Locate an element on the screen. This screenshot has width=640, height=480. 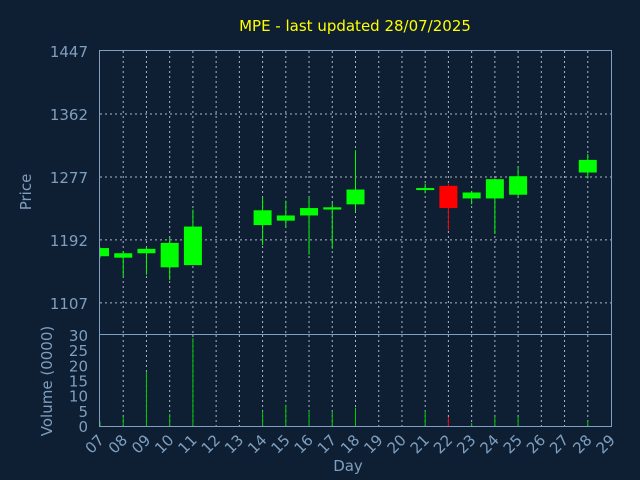
price-tick-label: 1277 is located at coordinates (69, 178).